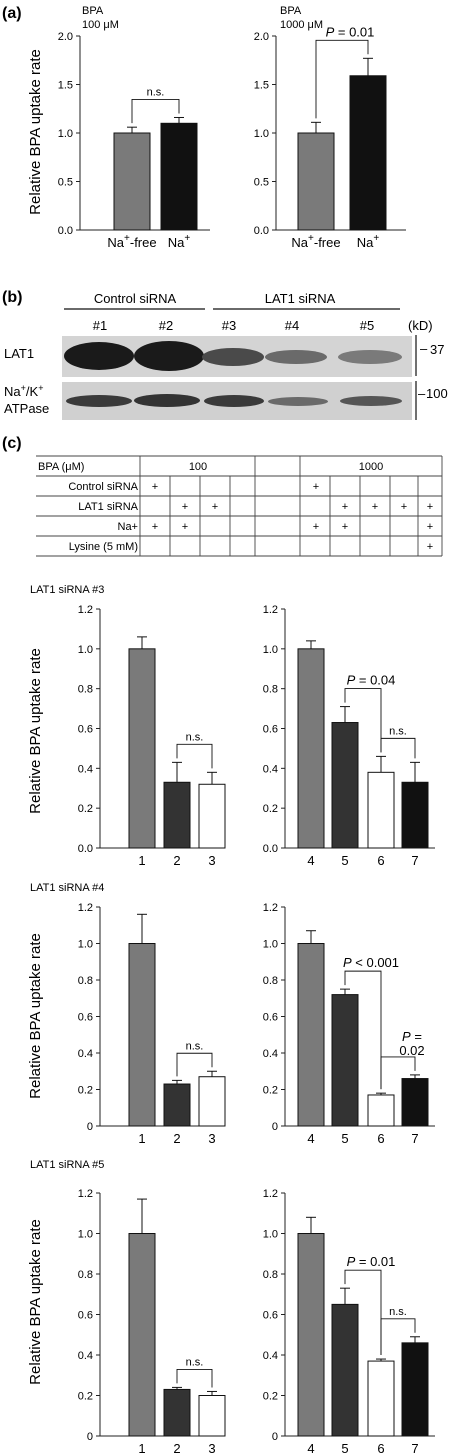 This screenshot has width=455, height=1455. Describe the element at coordinates (371, 962) in the screenshot. I see `significance-label: P < 0.001` at that location.